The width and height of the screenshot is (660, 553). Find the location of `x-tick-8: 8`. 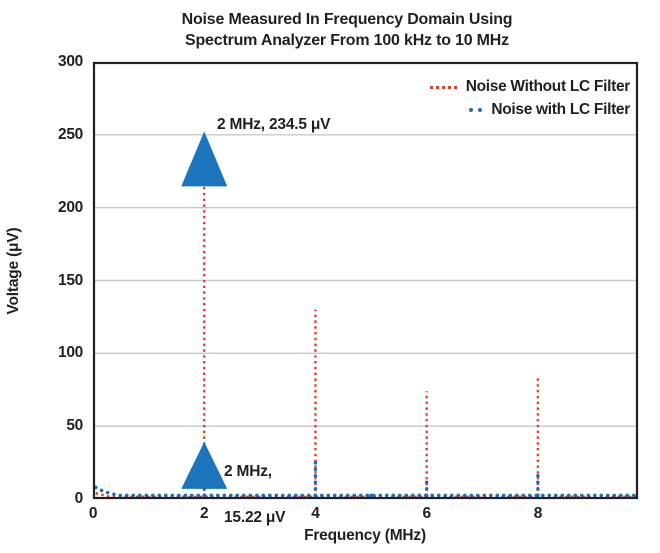

x-tick-8: 8 is located at coordinates (538, 513).